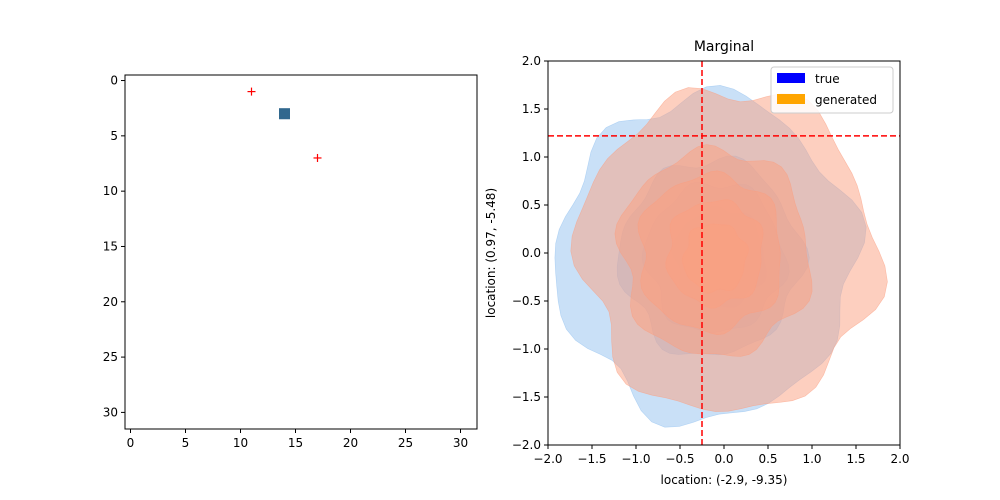  I want to click on left-y-tick-label-0: 0, so click(114, 81).